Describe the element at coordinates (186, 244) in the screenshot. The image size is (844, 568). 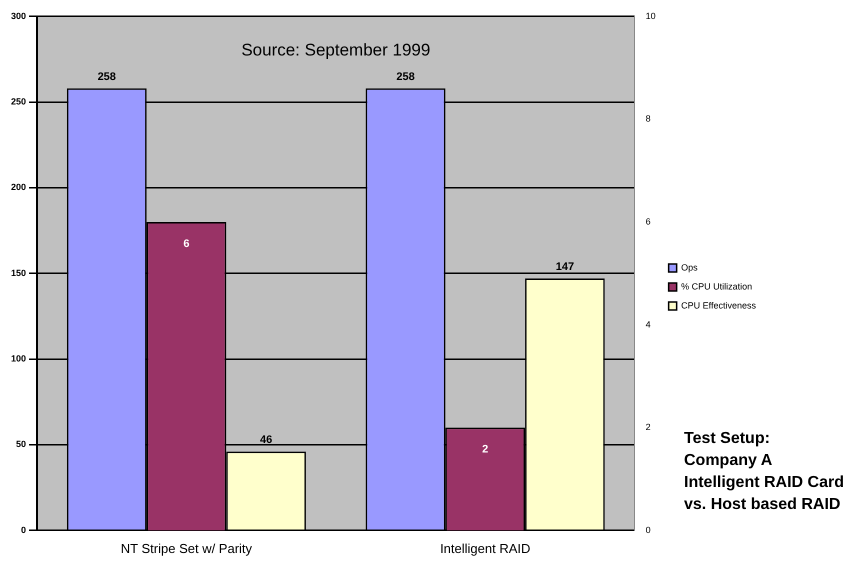
I see `data-label: 6` at that location.